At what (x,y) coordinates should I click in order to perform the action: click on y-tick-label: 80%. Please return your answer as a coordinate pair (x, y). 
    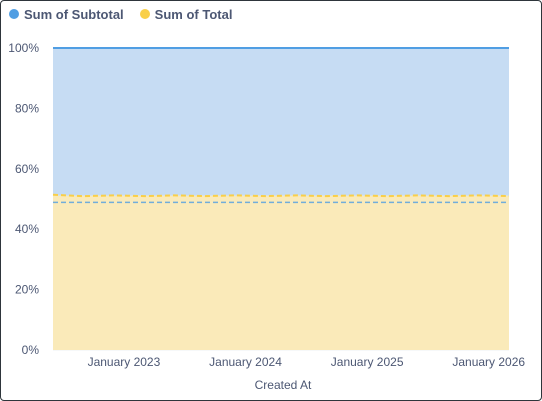
    Looking at the image, I should click on (27, 108).